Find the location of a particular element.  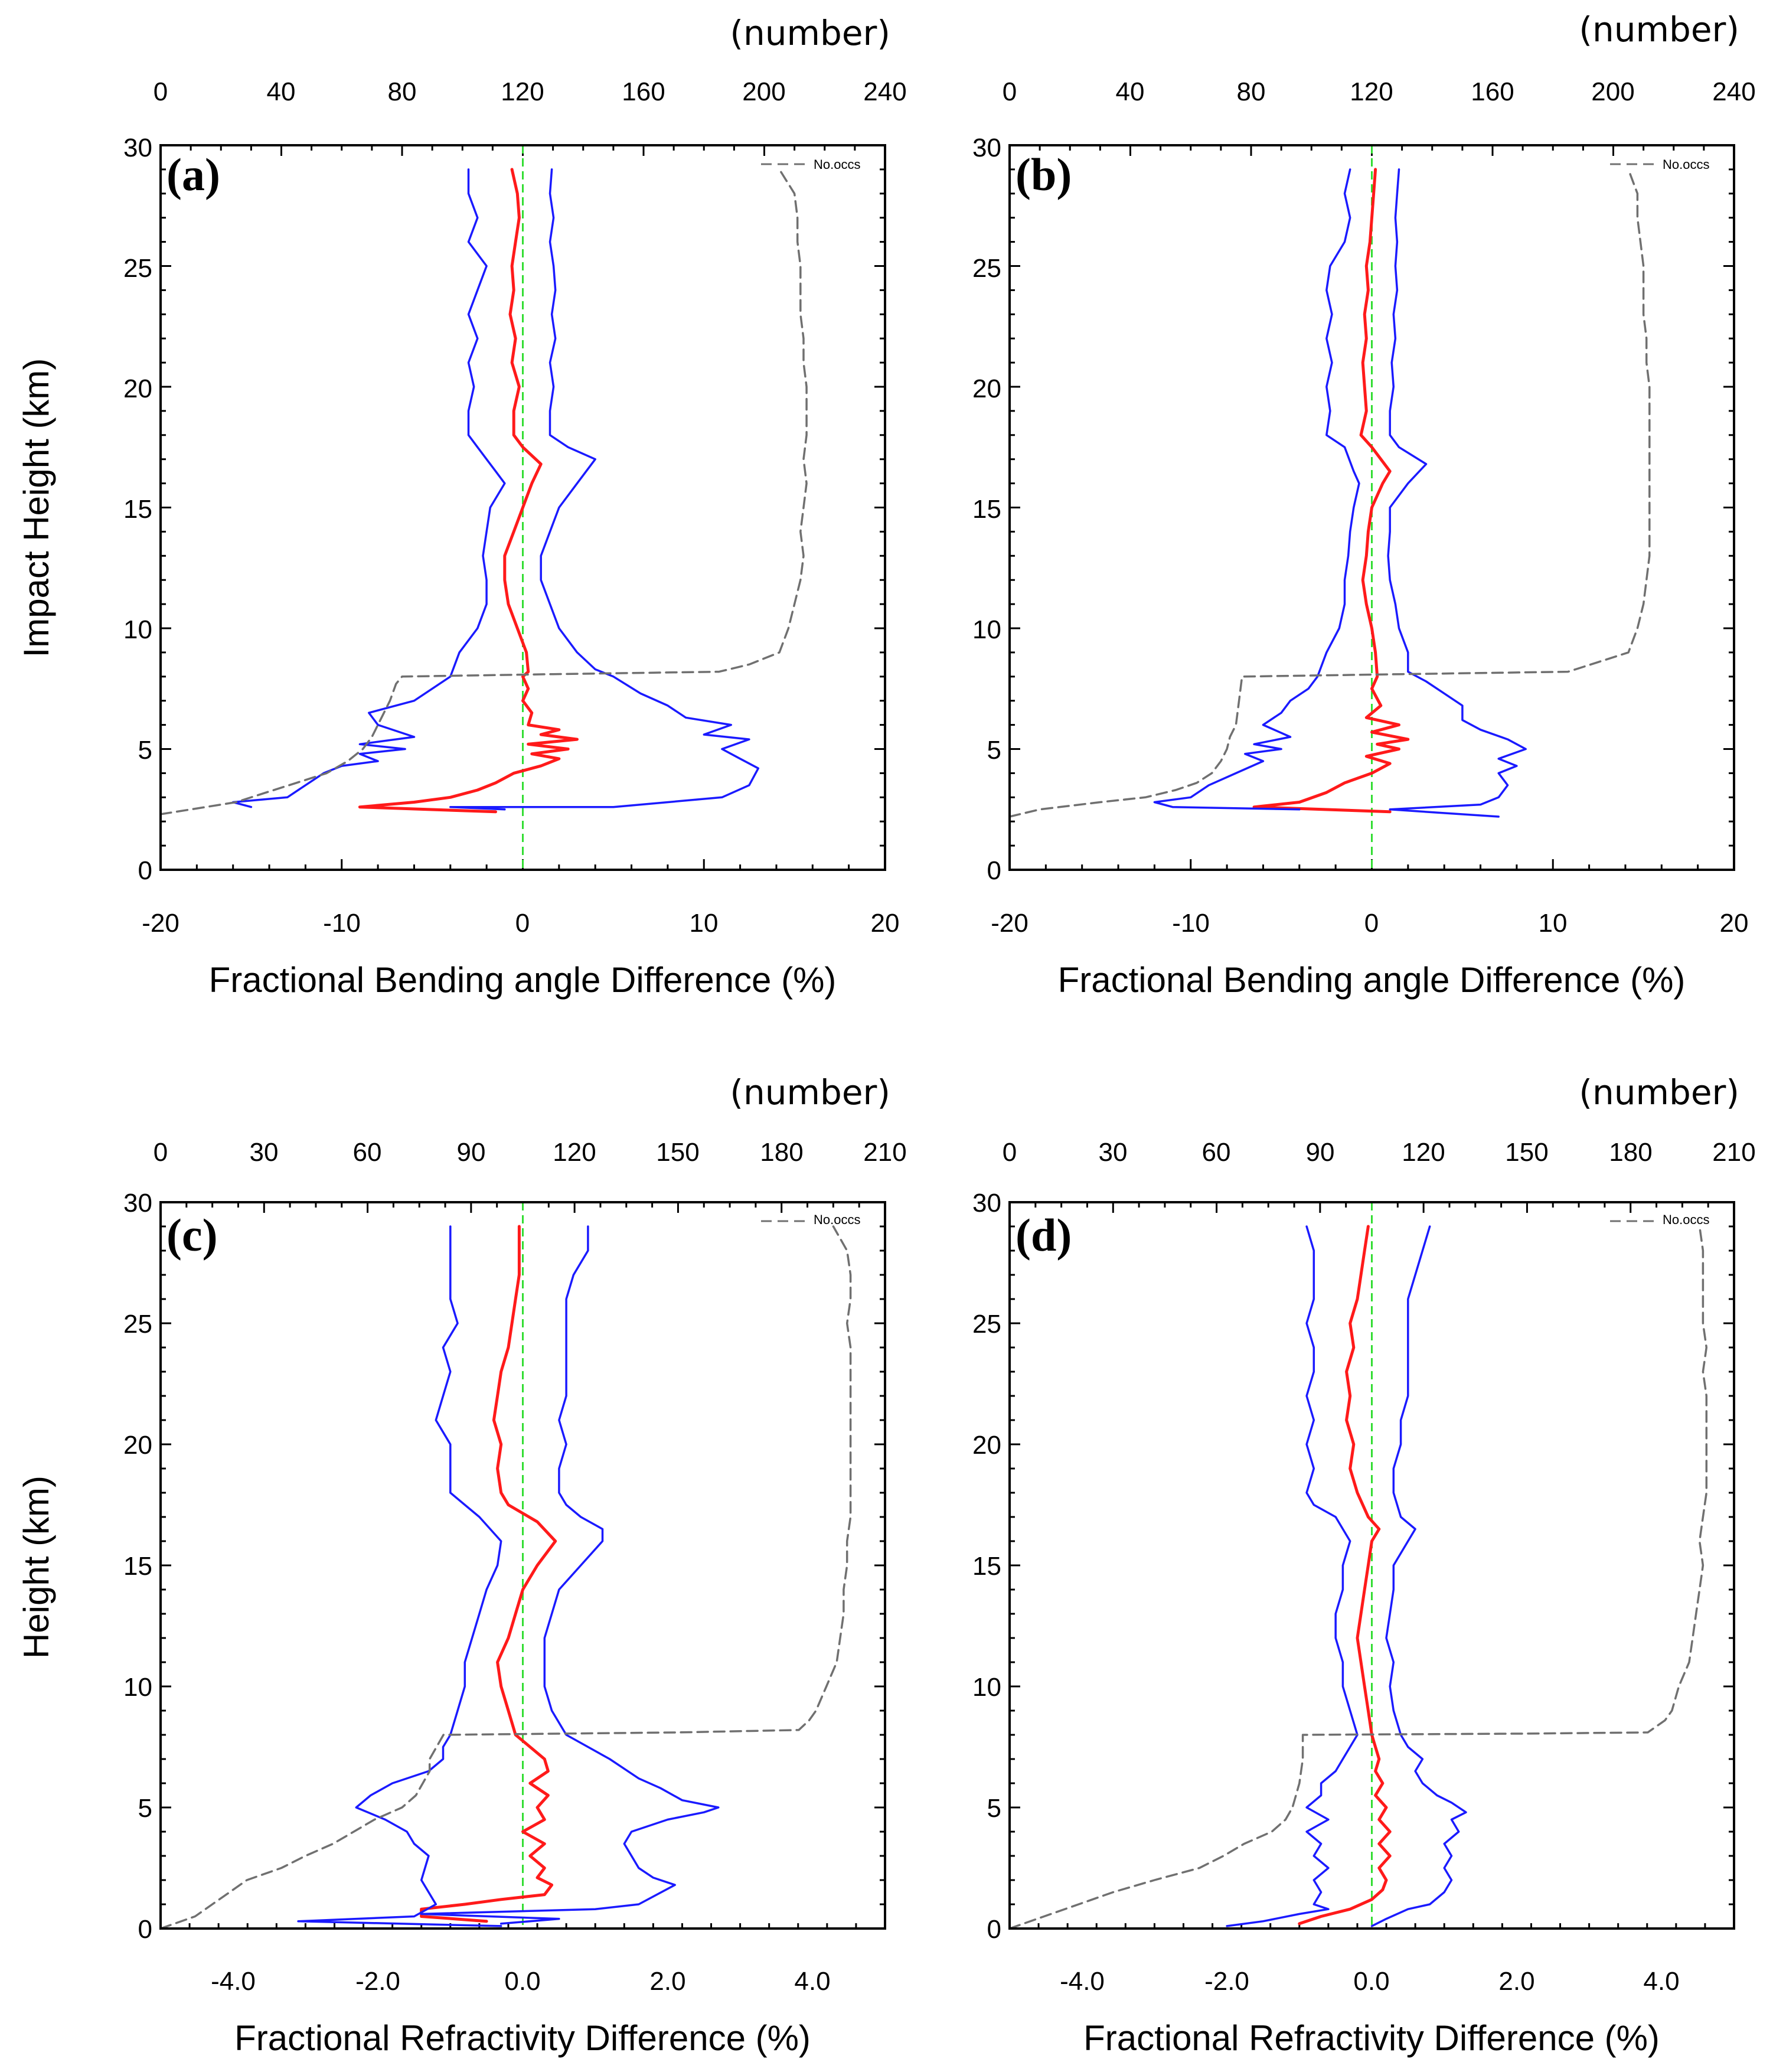

panel-c-x-tick-label: 2.0 is located at coordinates (667, 1981).